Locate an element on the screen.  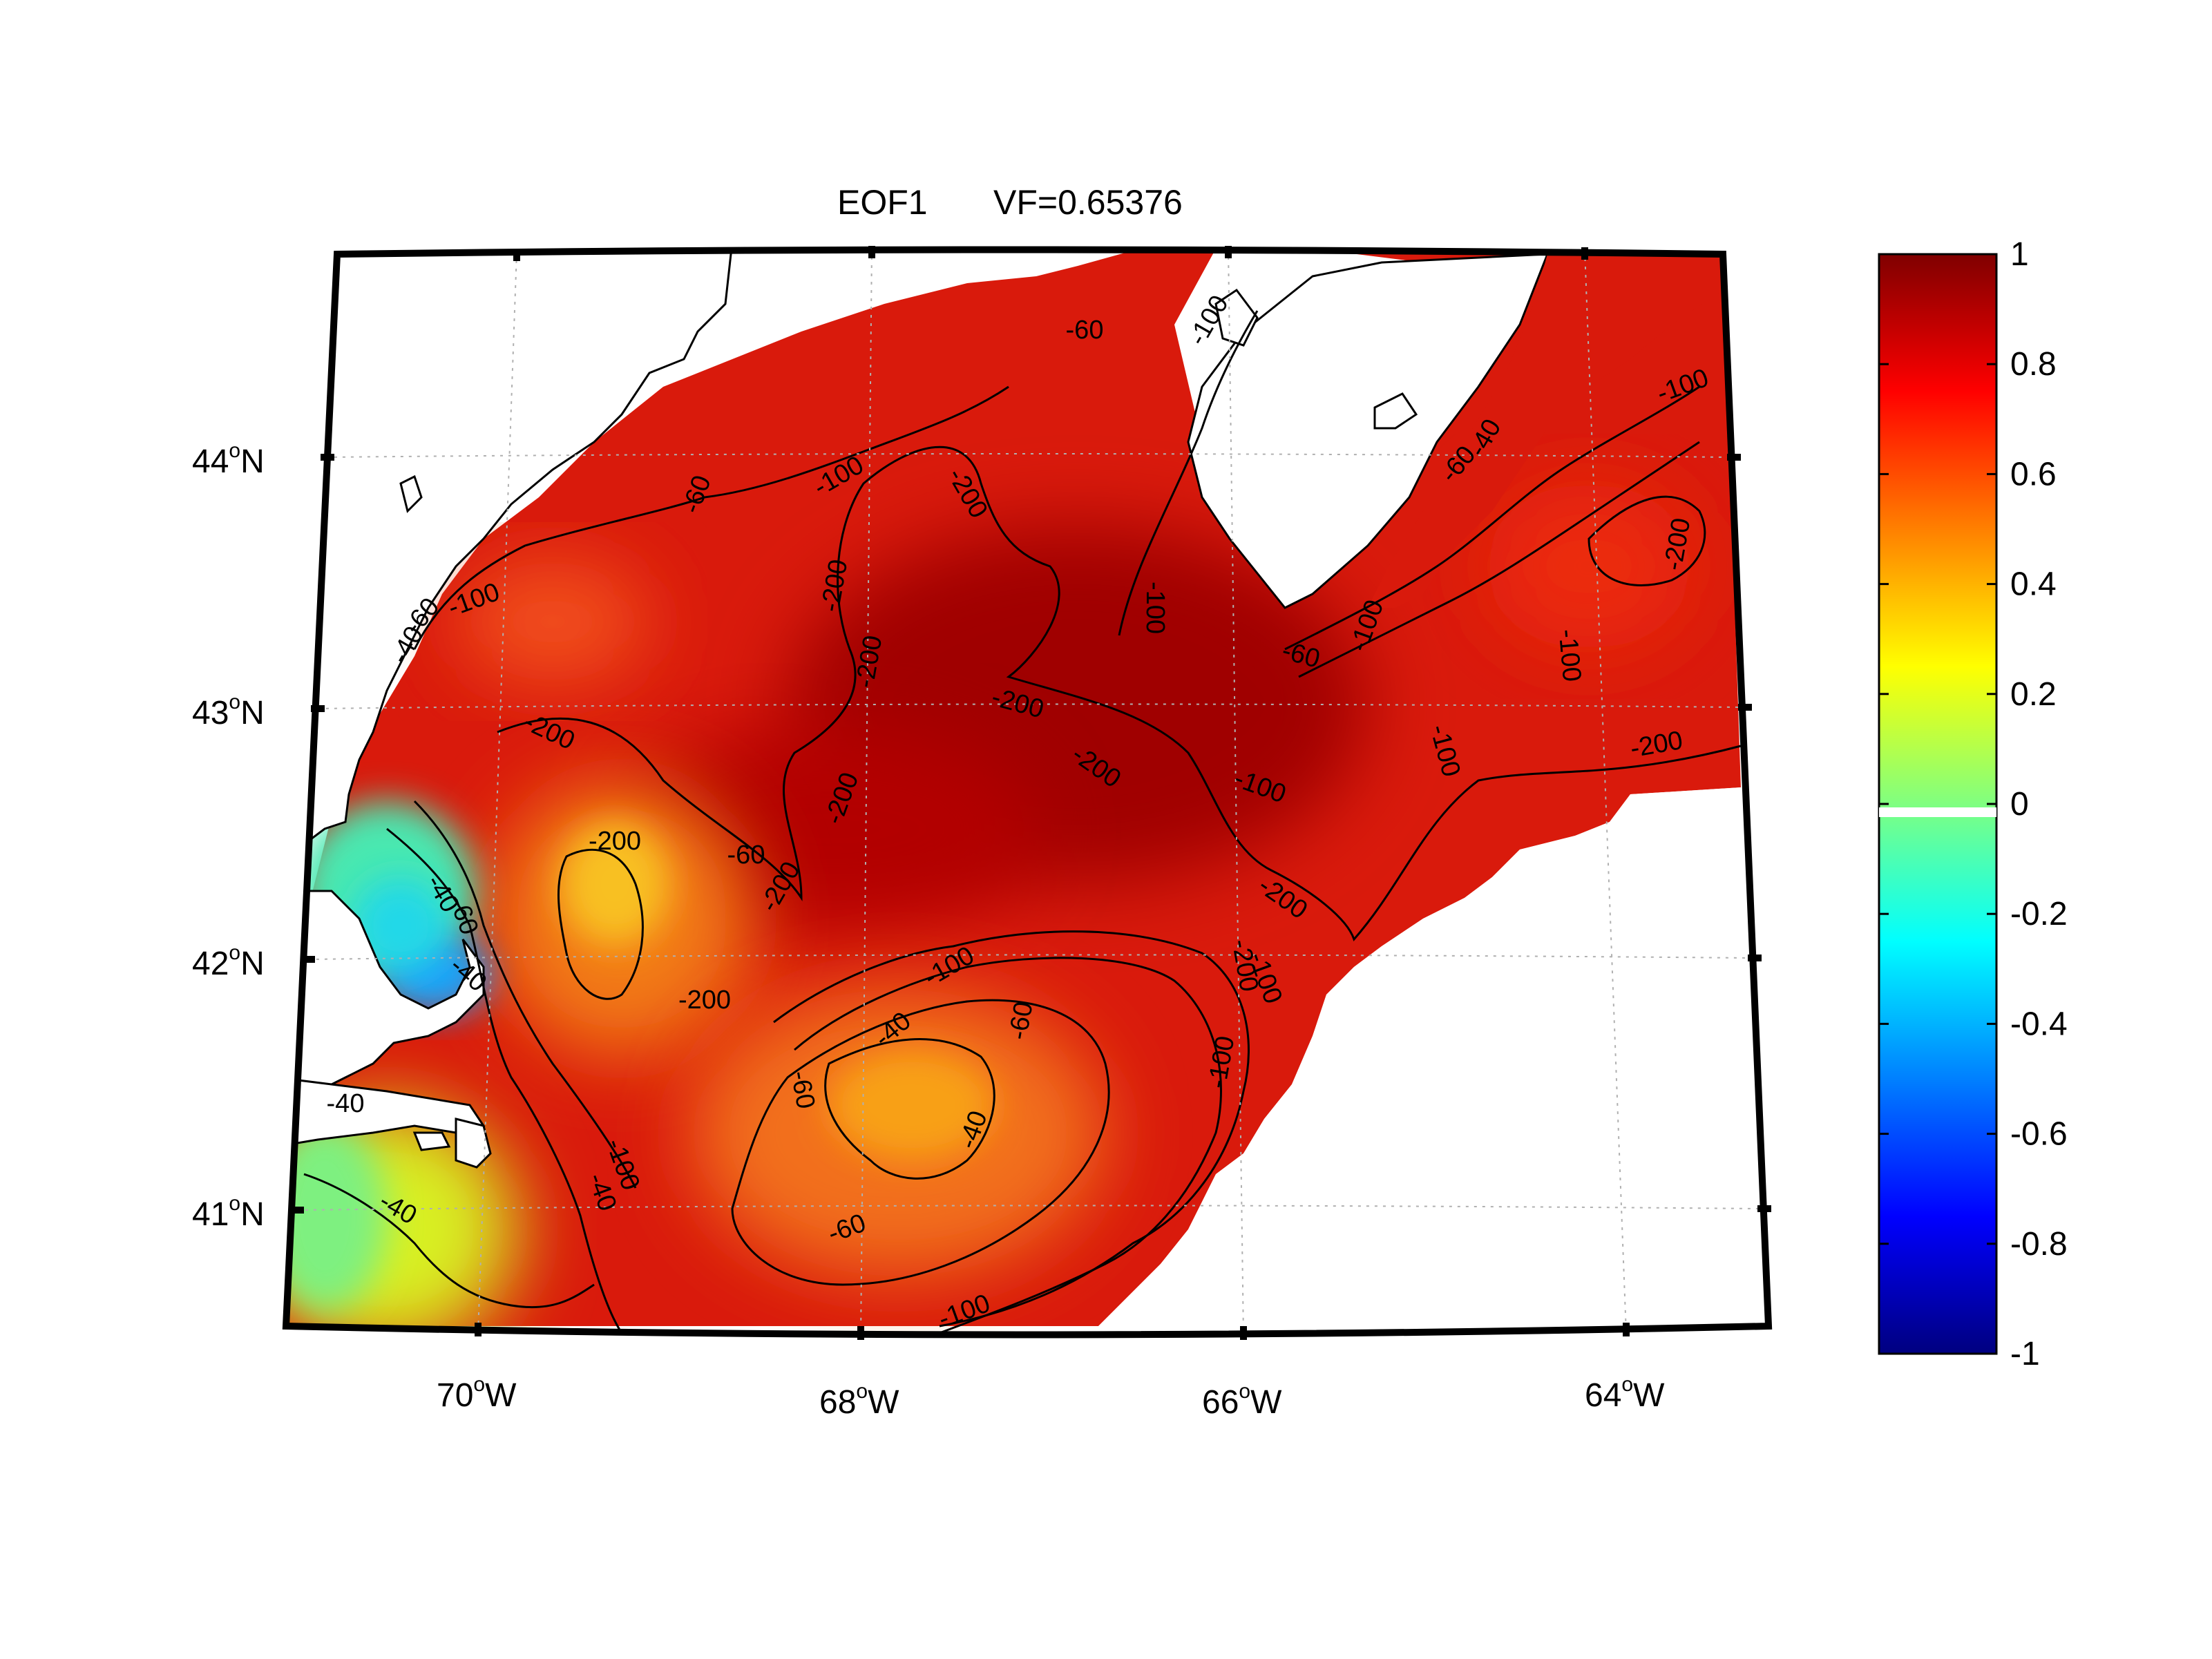
parallel-44n is located at coordinates (1028, 455).